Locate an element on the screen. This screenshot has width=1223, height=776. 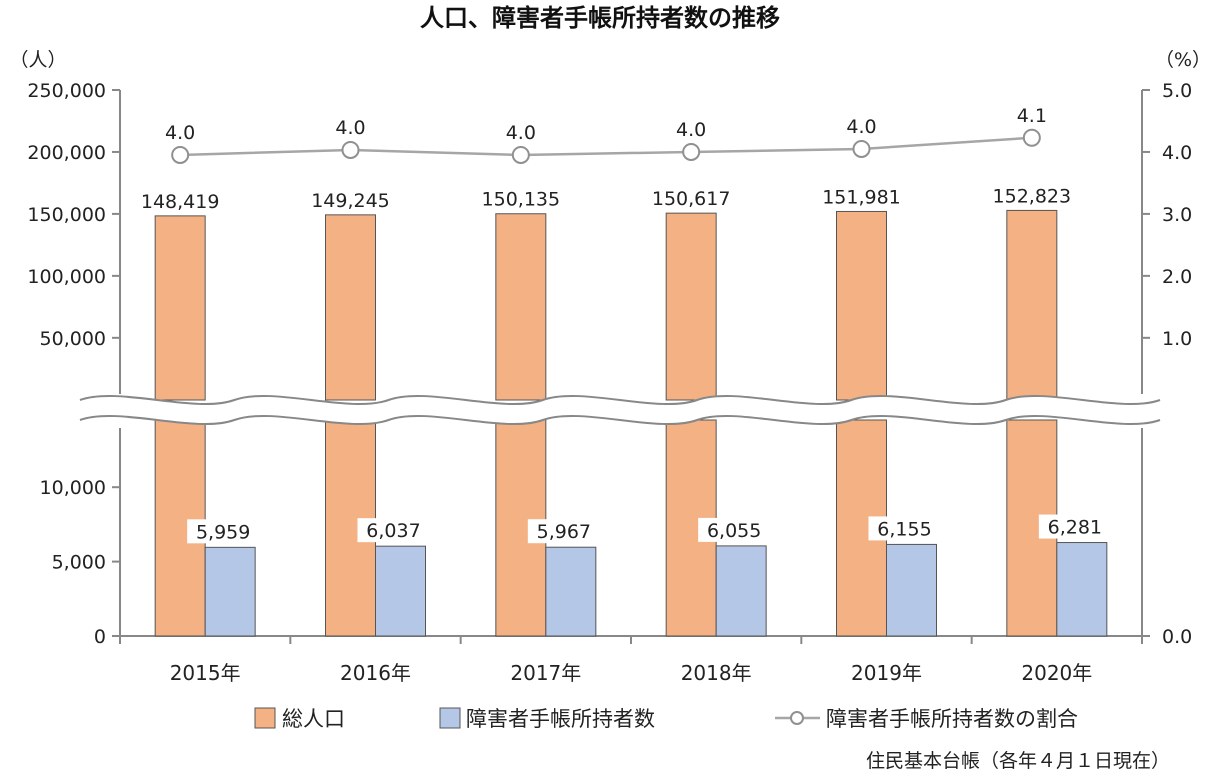
legend-marker-ratio is located at coordinates (797, 718).